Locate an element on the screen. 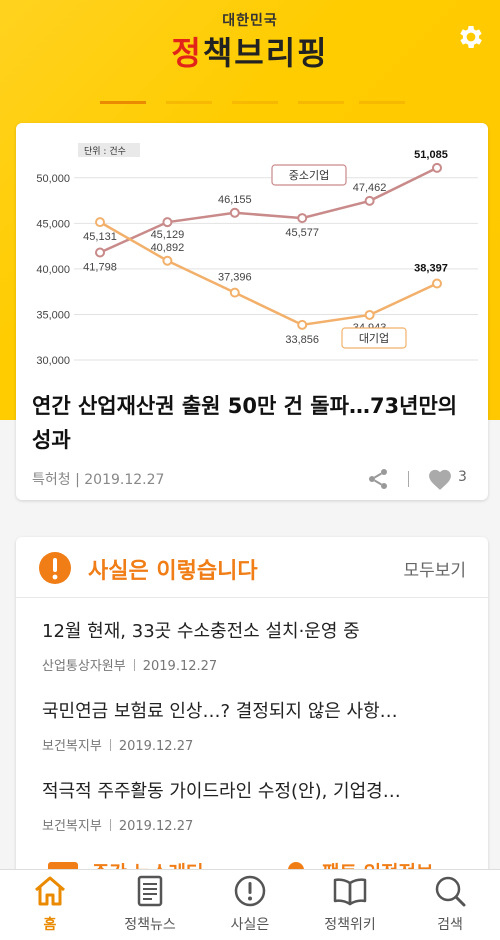  carousel-indicator is located at coordinates (252, 104).